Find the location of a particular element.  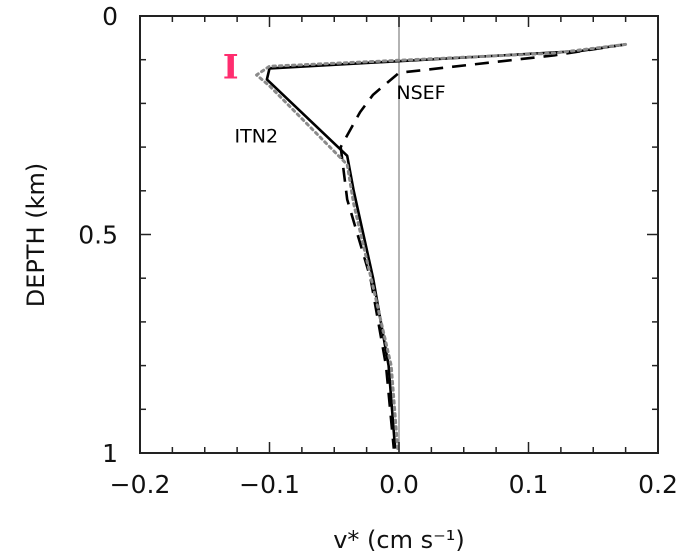

annotation-nsef: NSEF is located at coordinates (420, 93).